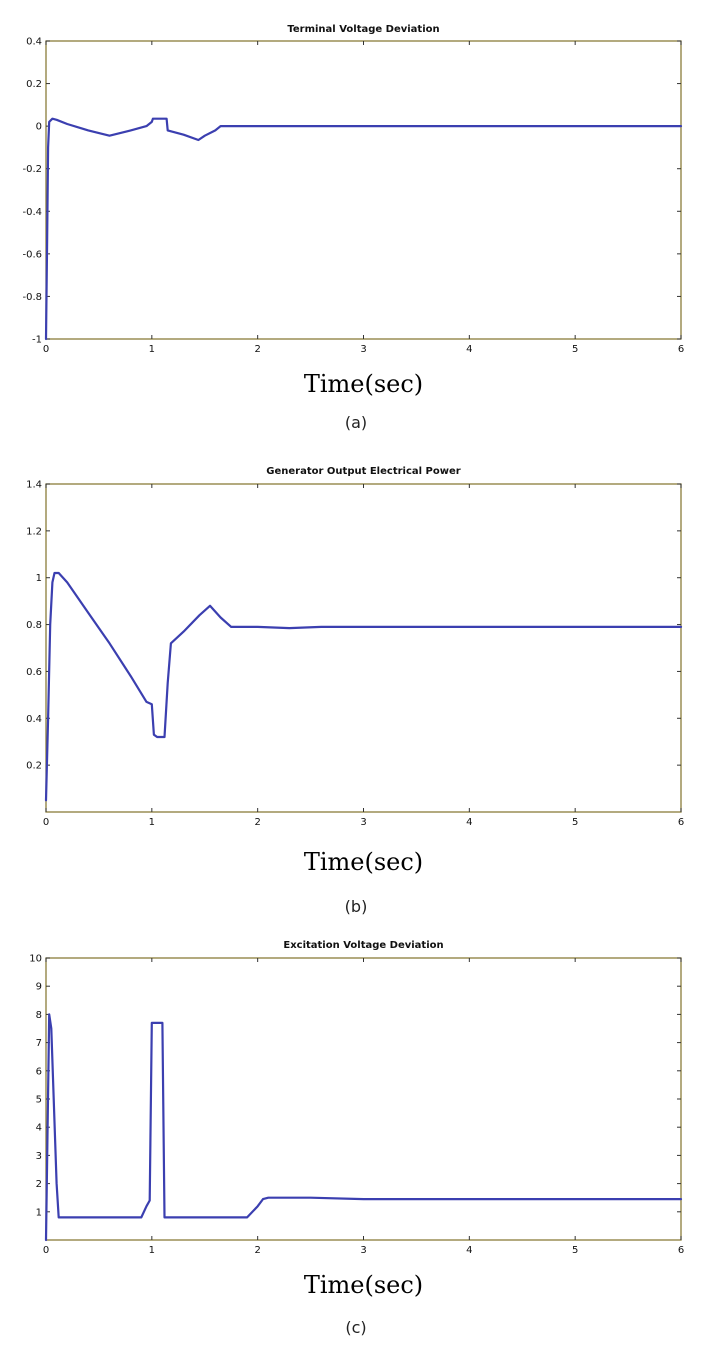 This screenshot has width=712, height=1349. I want to click on series-line, so click(363, 229).